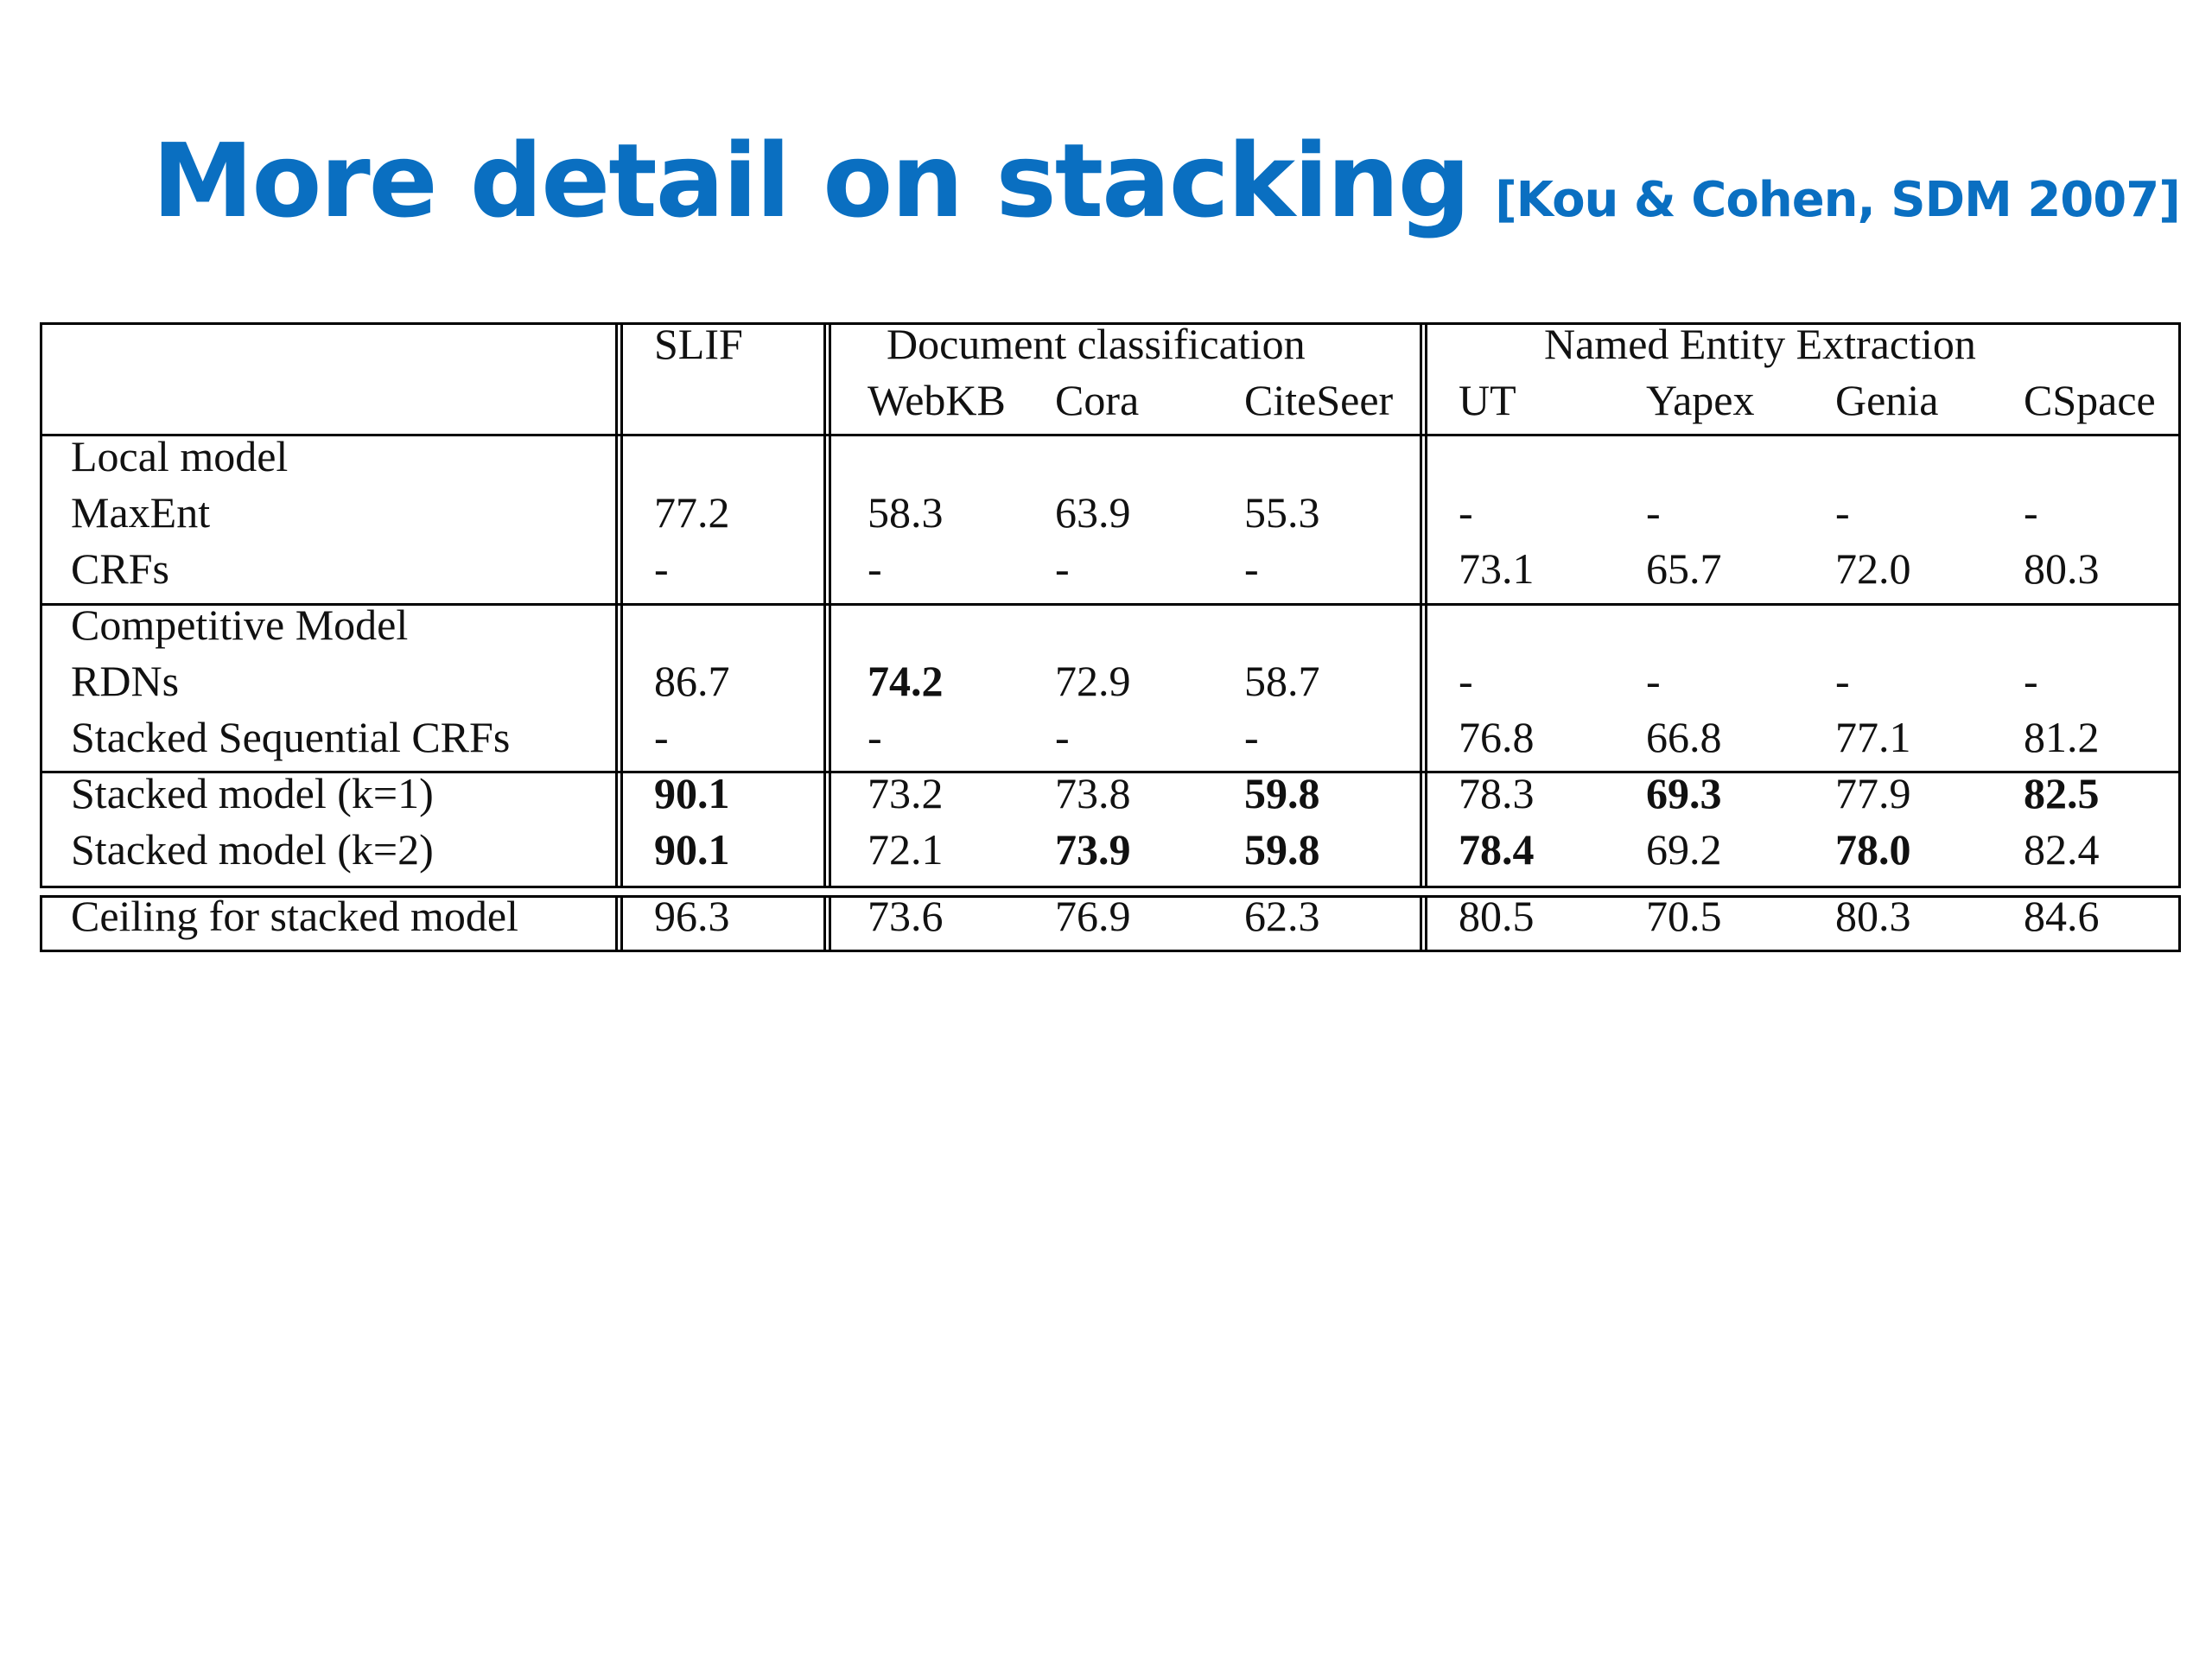 This screenshot has height=1659, width=2212. What do you see at coordinates (2062, 916) in the screenshot?
I see `ceiling-cell: 84.6` at bounding box center [2062, 916].